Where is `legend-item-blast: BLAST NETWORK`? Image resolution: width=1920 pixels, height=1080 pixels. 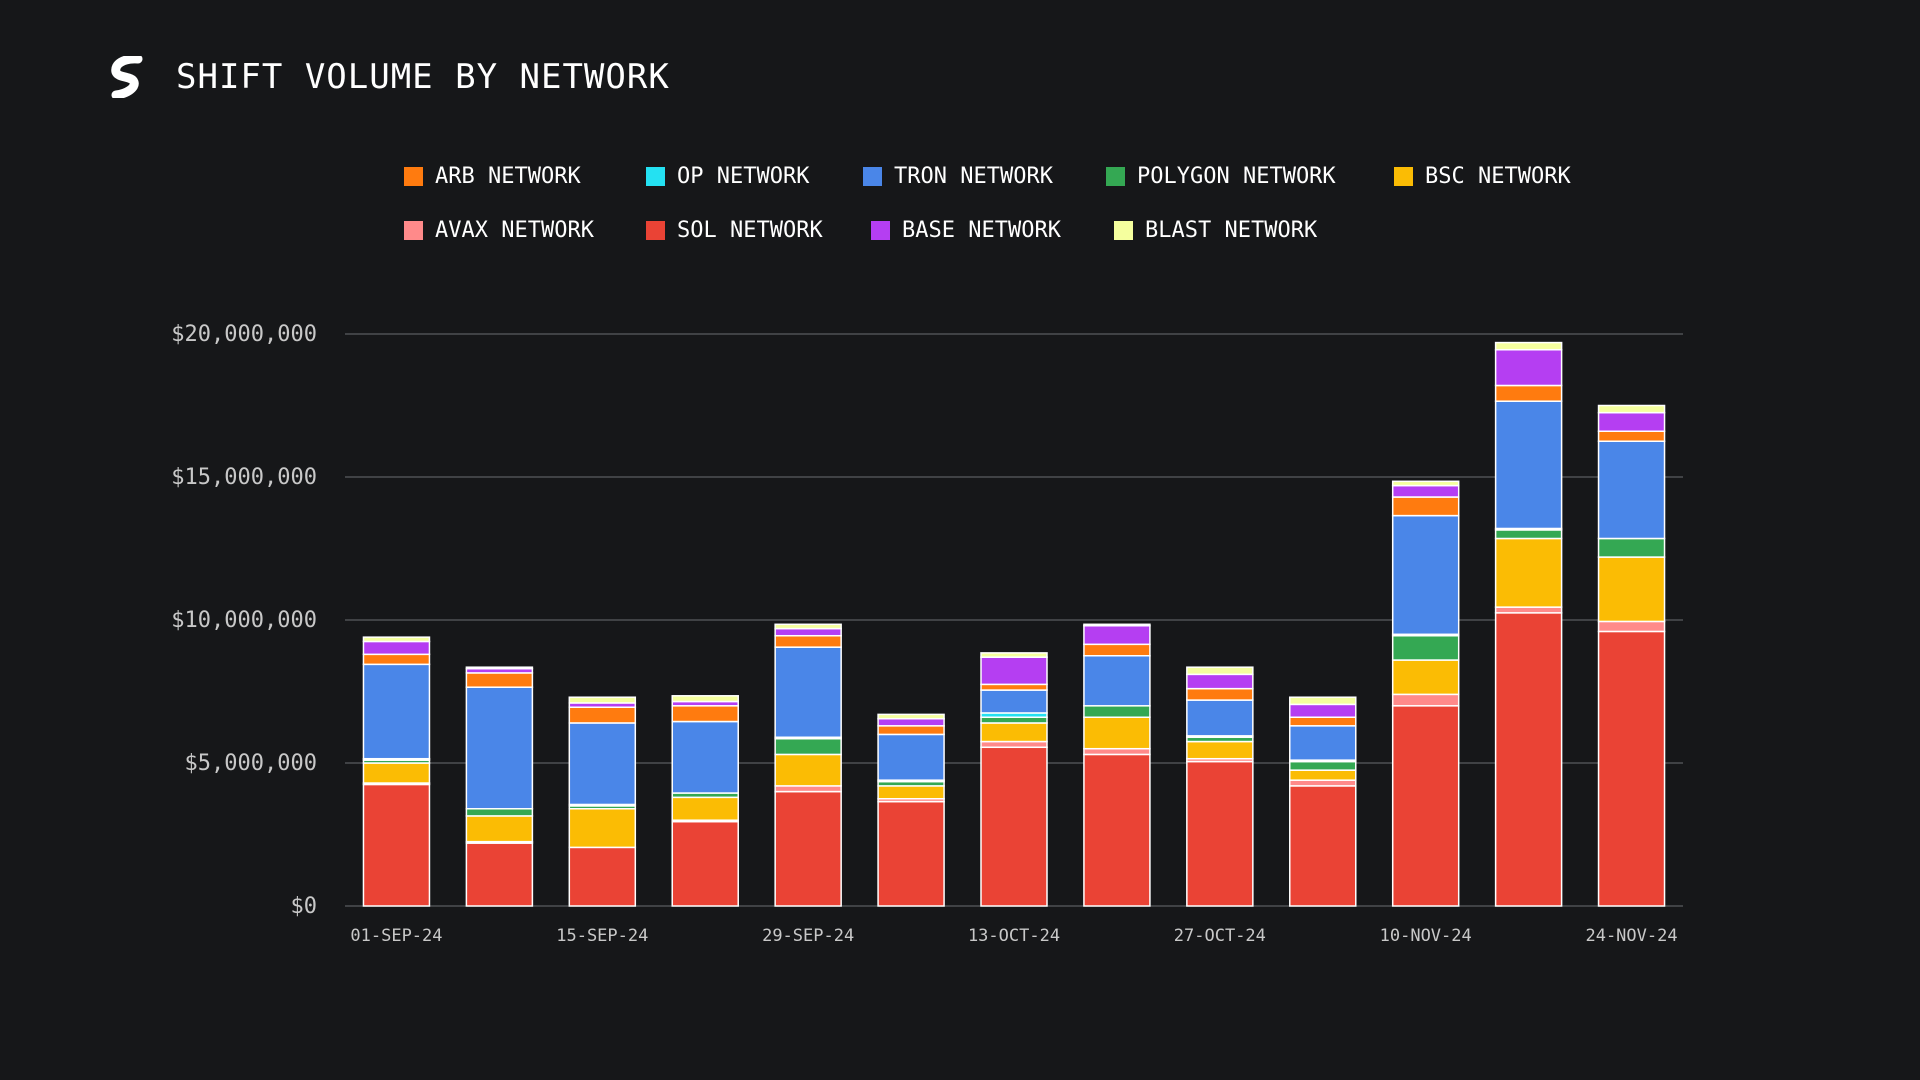 legend-item-blast: BLAST NETWORK is located at coordinates (1215, 230).